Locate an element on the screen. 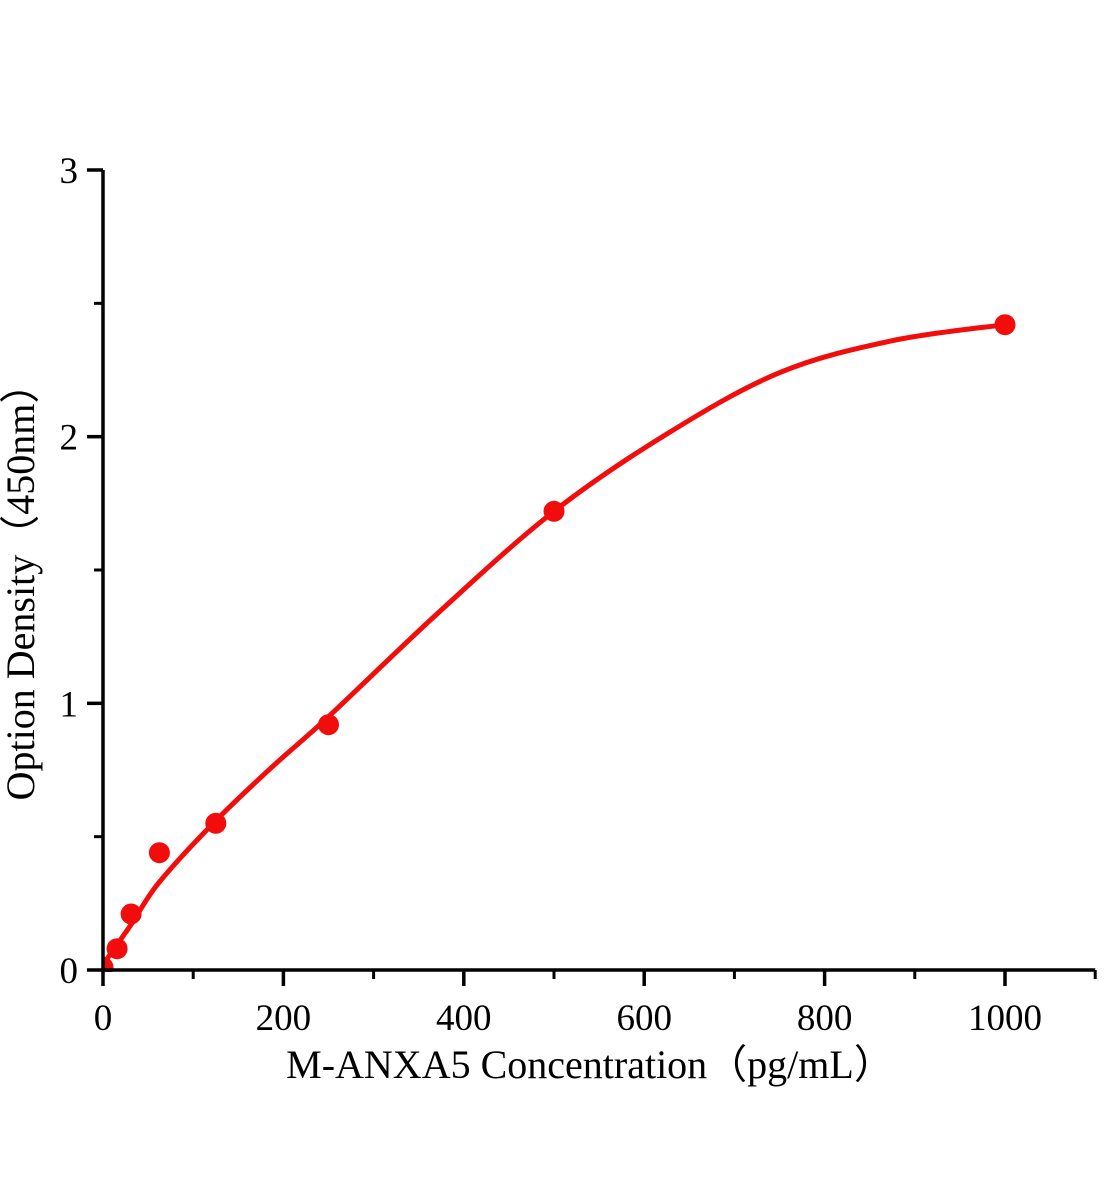  x-tick-label: 0 is located at coordinates (103, 1018).